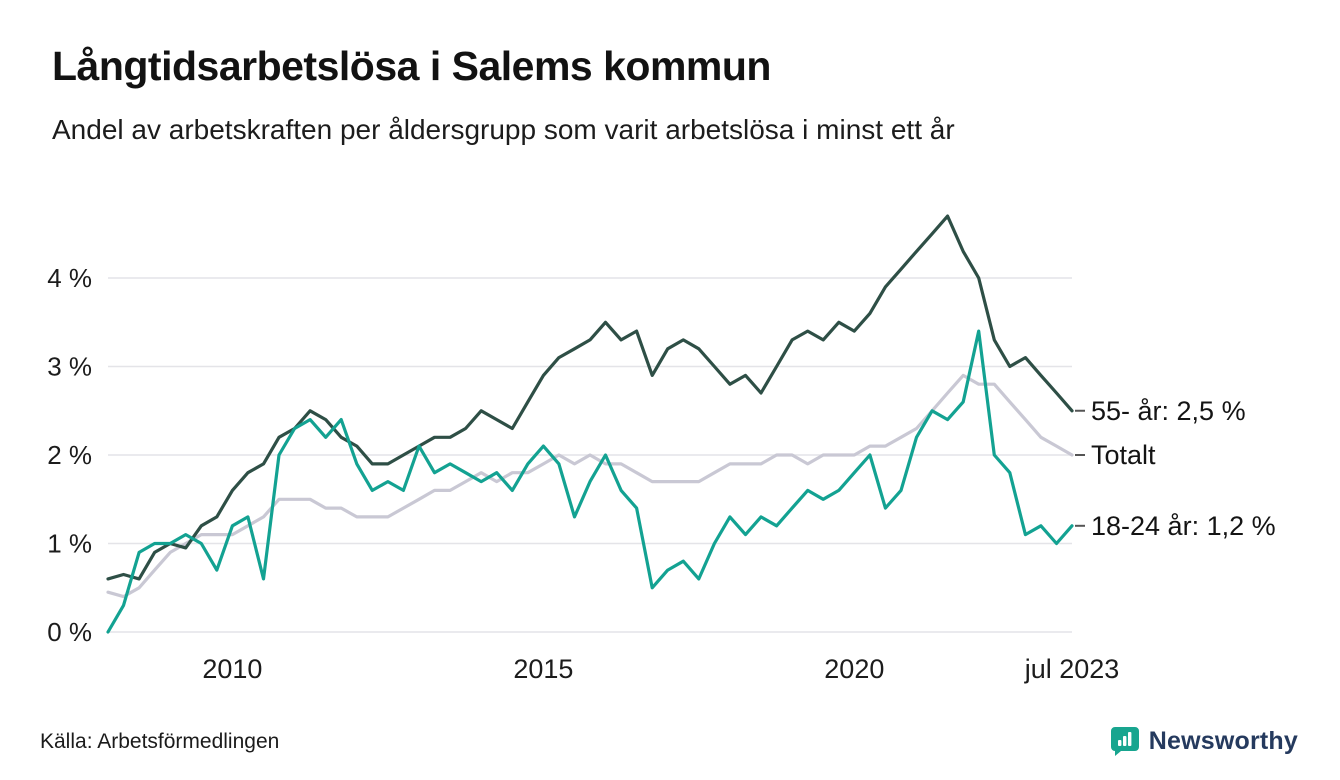 This screenshot has height=780, width=1340. Describe the element at coordinates (69, 367) in the screenshot. I see `y-tick-label: 3 %` at that location.